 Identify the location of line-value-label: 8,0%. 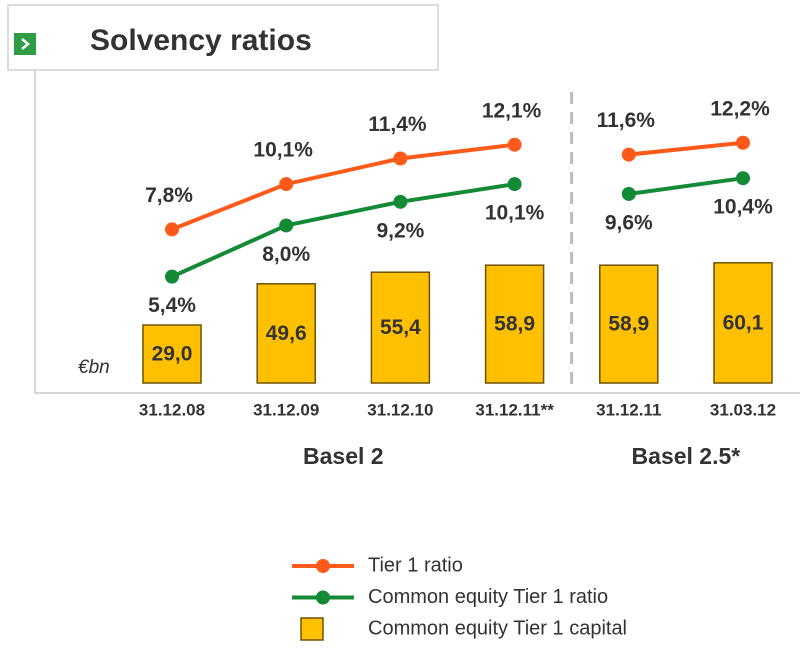
(286, 254).